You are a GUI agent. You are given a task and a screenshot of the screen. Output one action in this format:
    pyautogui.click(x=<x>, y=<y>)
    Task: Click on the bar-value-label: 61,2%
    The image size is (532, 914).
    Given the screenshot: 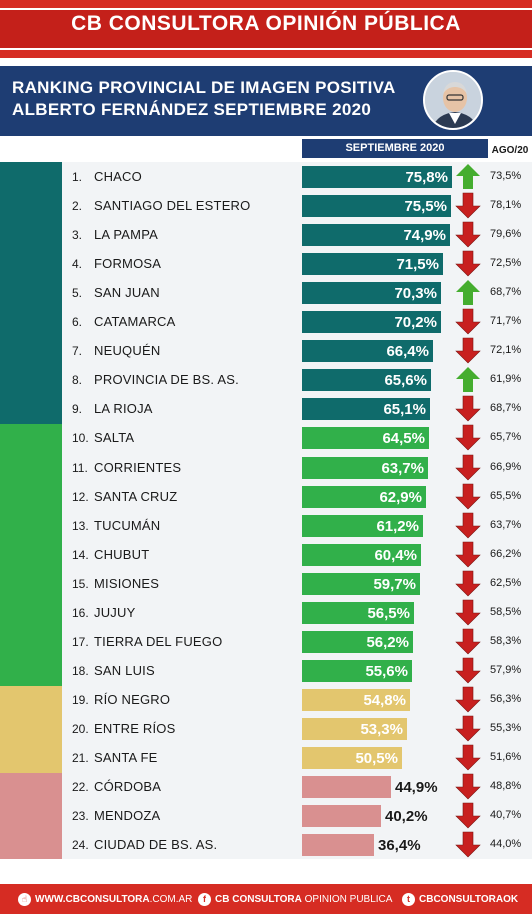 What is the action you would take?
    pyautogui.click(x=397, y=526)
    